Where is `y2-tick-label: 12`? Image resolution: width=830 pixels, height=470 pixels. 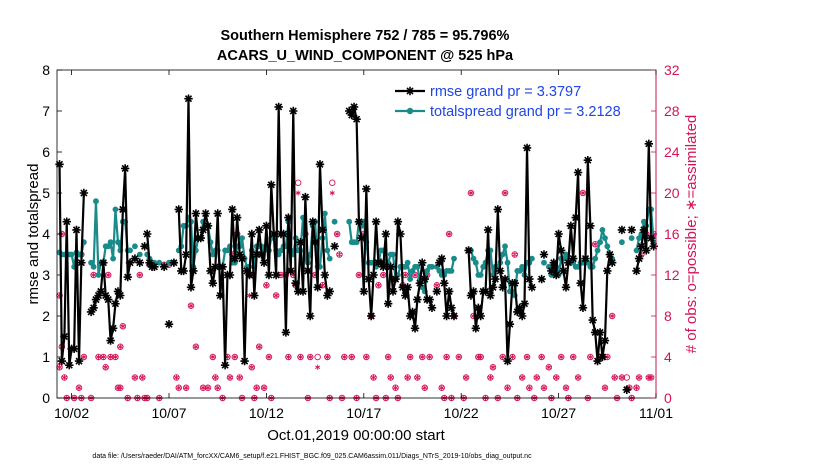
y2-tick-label: 12 is located at coordinates (672, 275).